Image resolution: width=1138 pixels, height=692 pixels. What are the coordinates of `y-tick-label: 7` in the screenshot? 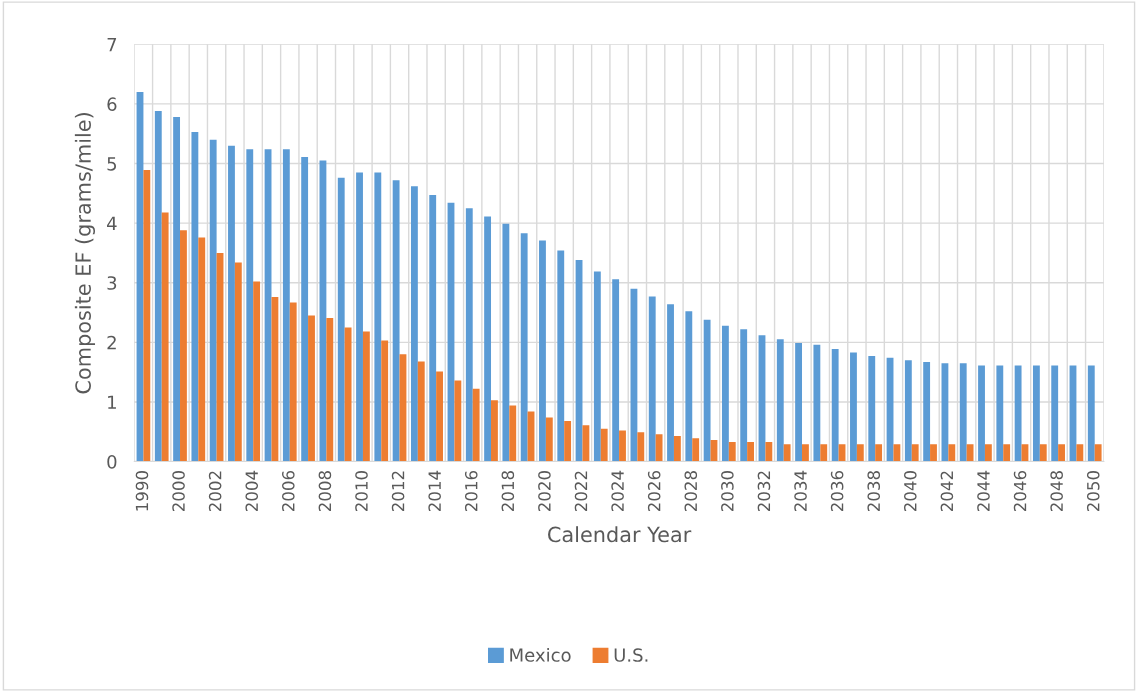 It's located at (112, 44).